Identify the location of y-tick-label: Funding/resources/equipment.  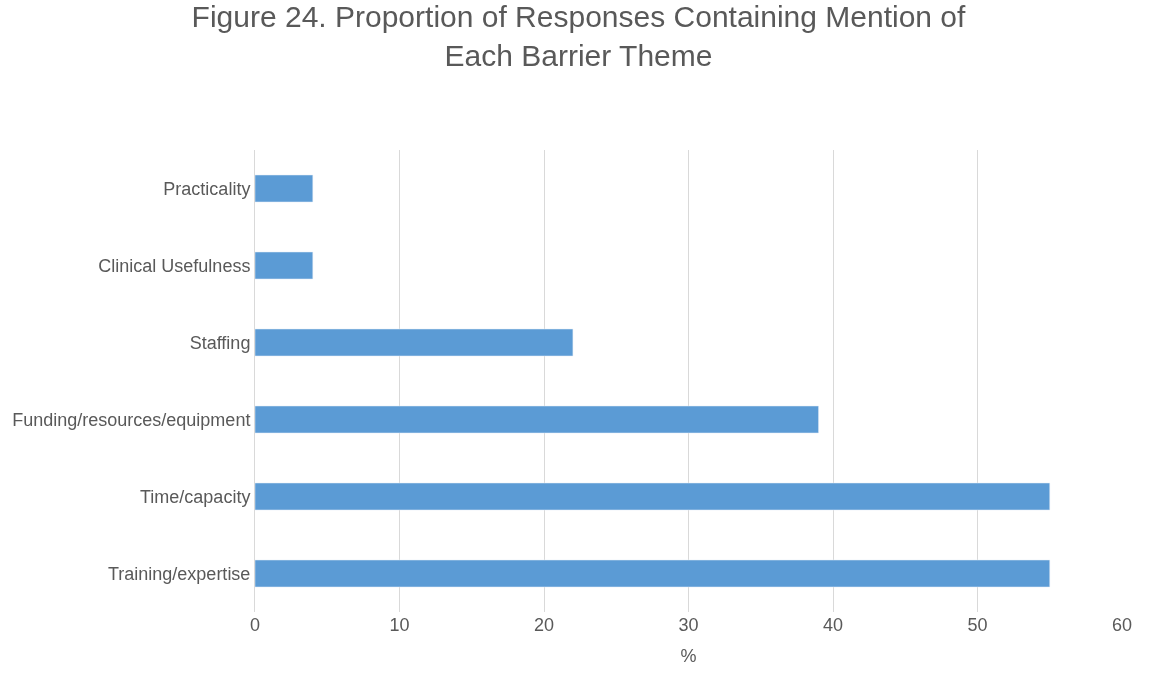
(131, 419).